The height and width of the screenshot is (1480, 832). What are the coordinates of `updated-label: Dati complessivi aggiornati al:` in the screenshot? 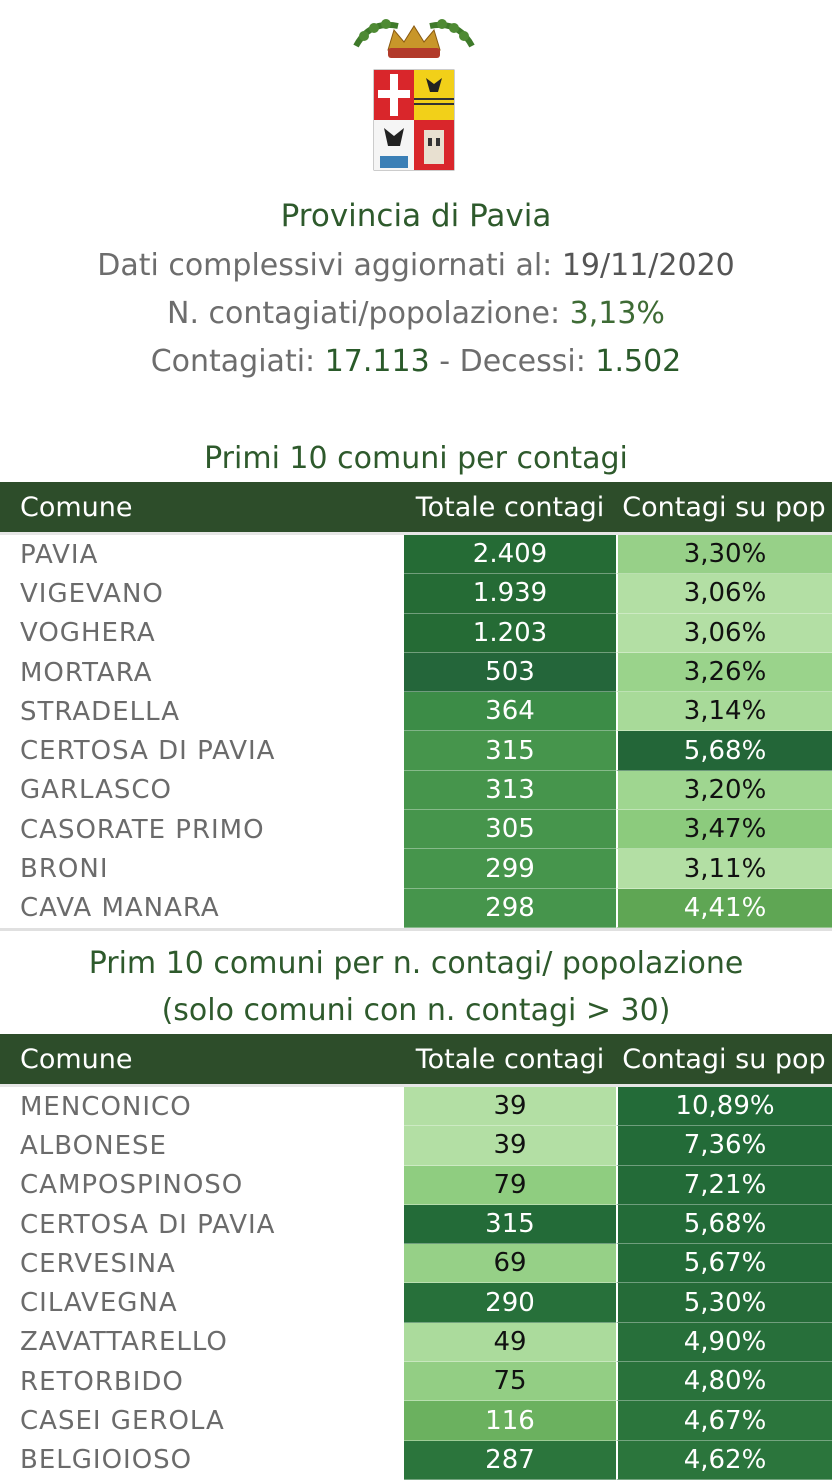 It's located at (325, 265).